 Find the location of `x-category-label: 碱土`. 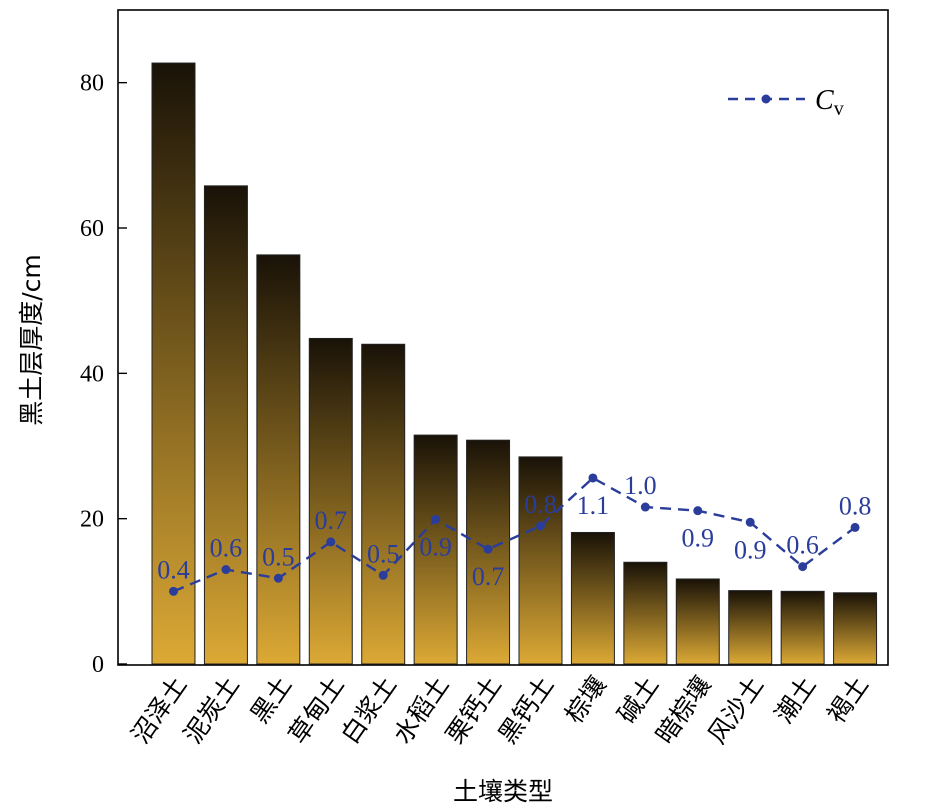

x-category-label: 碱土 is located at coordinates (638, 700).